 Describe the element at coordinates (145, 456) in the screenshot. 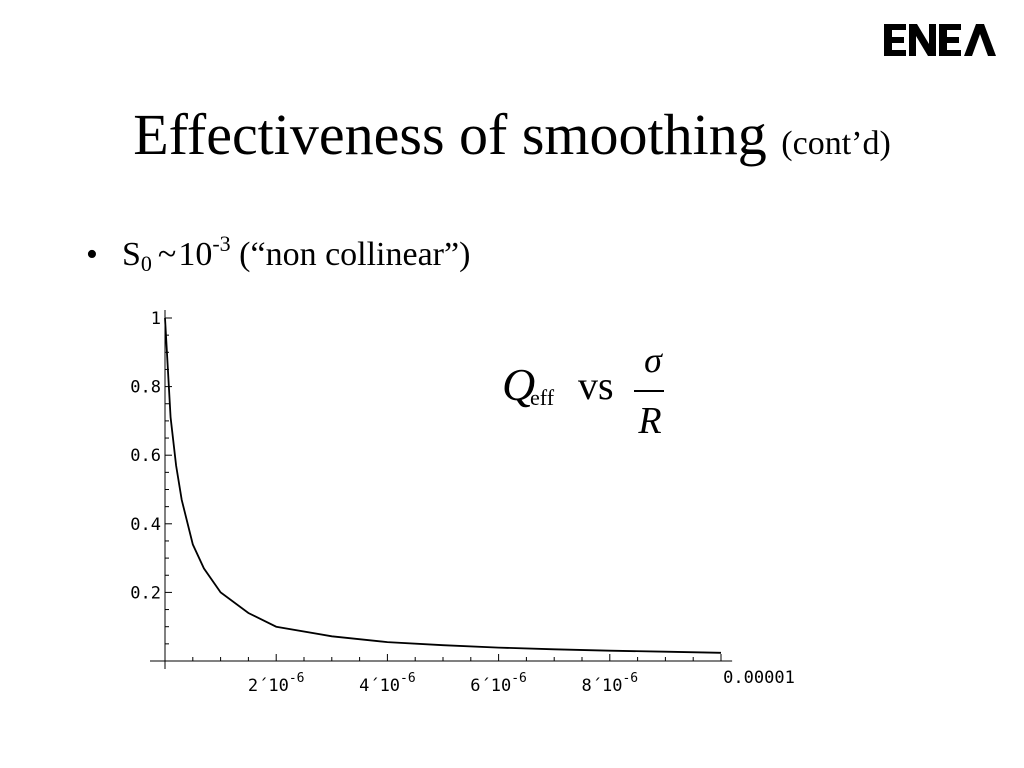

I see `y-tick-label: 0.6` at that location.